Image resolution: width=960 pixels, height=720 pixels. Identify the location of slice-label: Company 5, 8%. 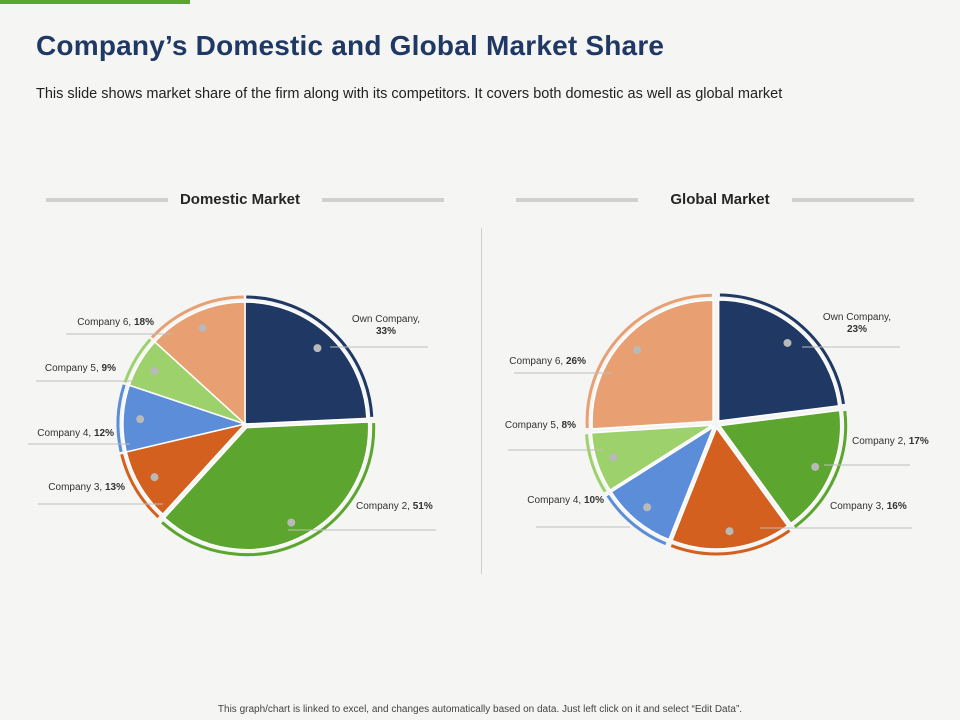
(540, 425).